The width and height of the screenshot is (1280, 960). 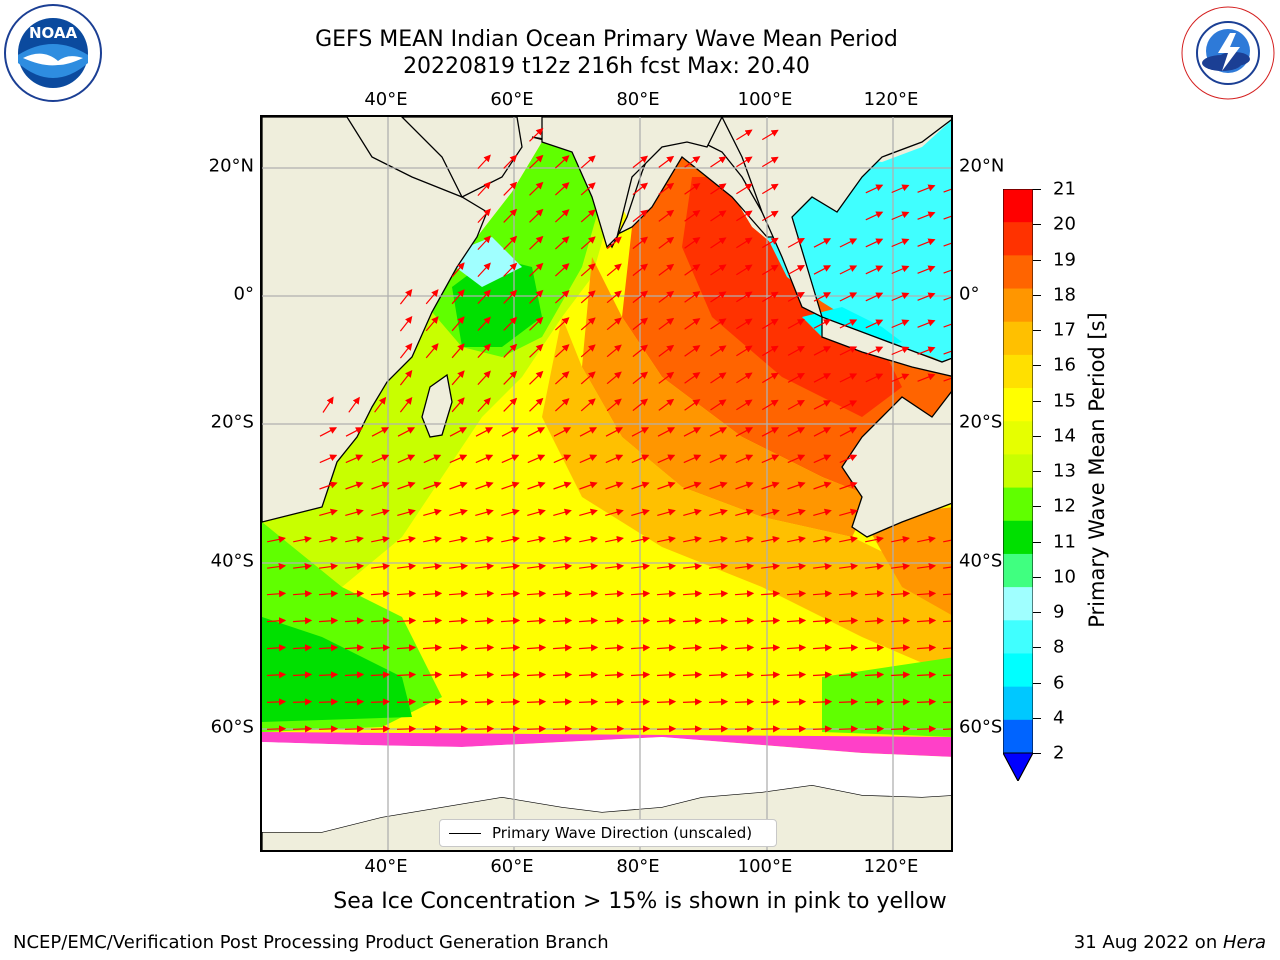 I want to click on colorbar-tick-label: 18, so click(x=1064, y=295).